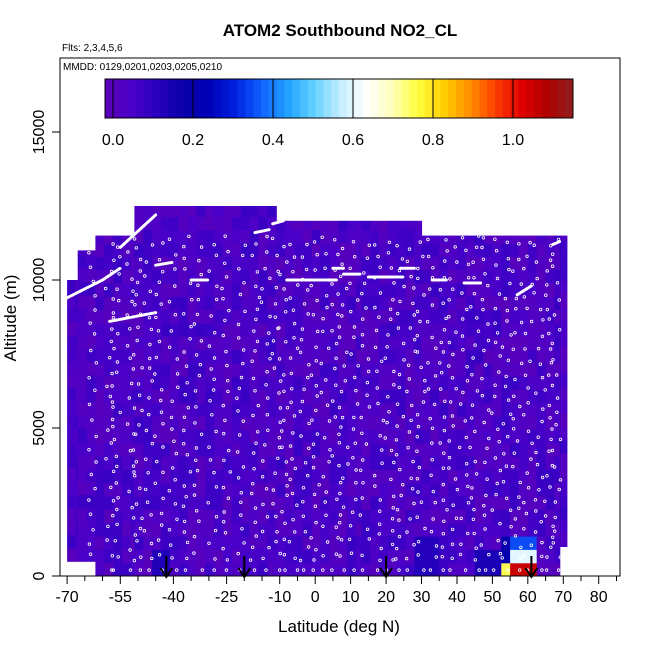 Image resolution: width=650 pixels, height=650 pixels. What do you see at coordinates (142, 67) in the screenshot?
I see `dates-label: MMDD: 0129,0201,0203,0205,0210` at bounding box center [142, 67].